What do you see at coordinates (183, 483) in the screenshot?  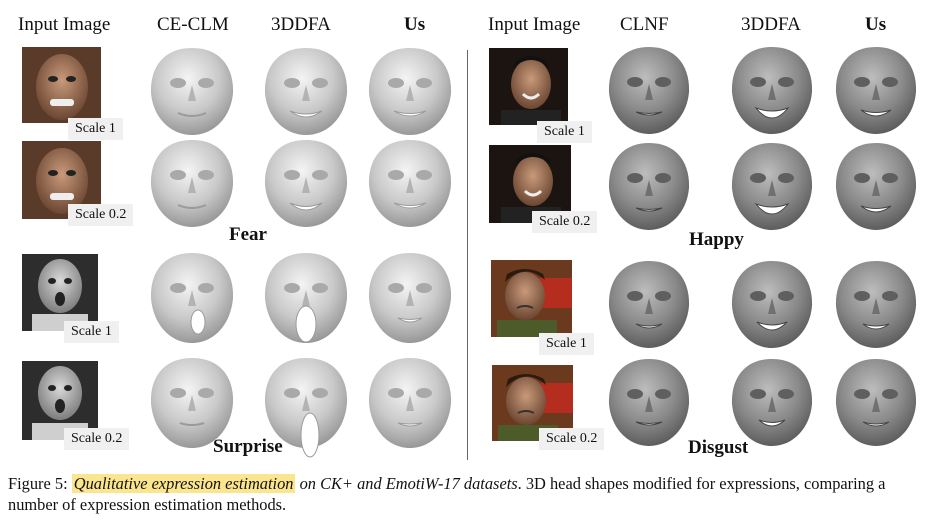 I see `caption-highlight: Qualitative expression estimation` at bounding box center [183, 483].